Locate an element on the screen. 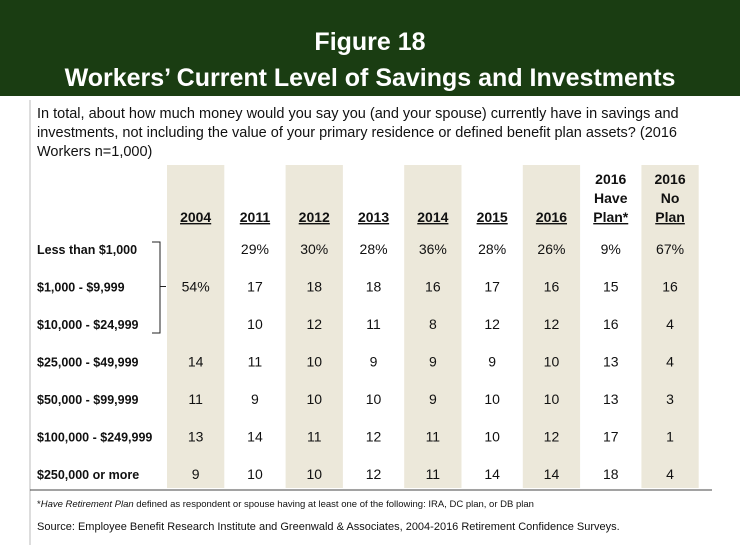 The width and height of the screenshot is (740, 552). row-label: Less than $1,000 is located at coordinates (87, 250).